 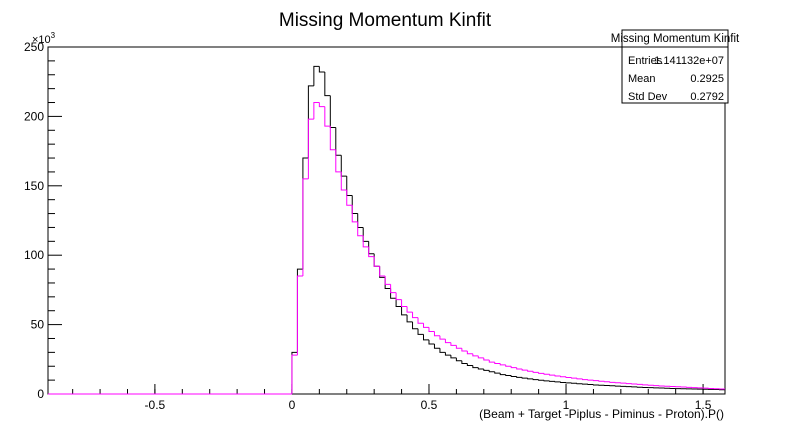 What do you see at coordinates (707, 97) in the screenshot?
I see `stats-value: 0.2792` at bounding box center [707, 97].